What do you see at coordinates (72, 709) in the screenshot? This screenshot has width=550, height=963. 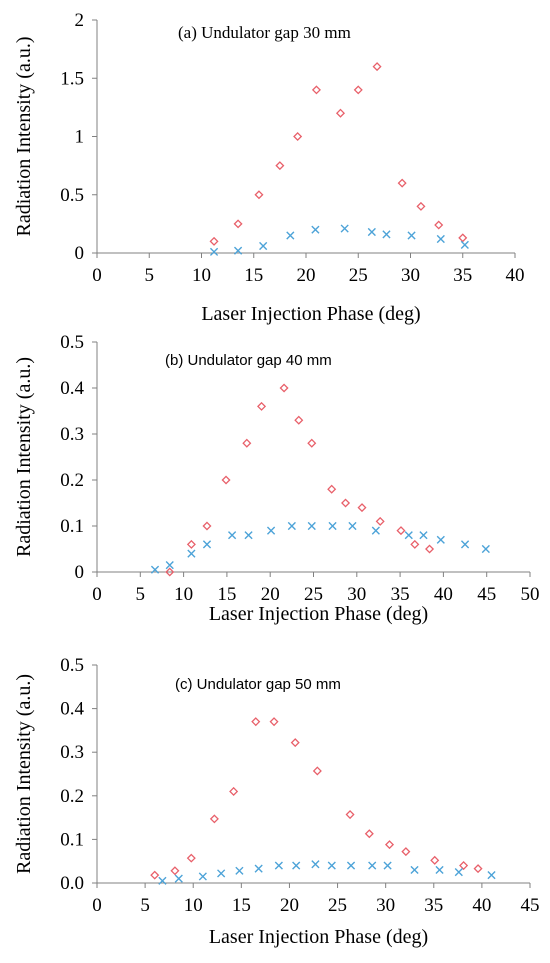 I see `y-tick-label: 0.4` at bounding box center [72, 709].